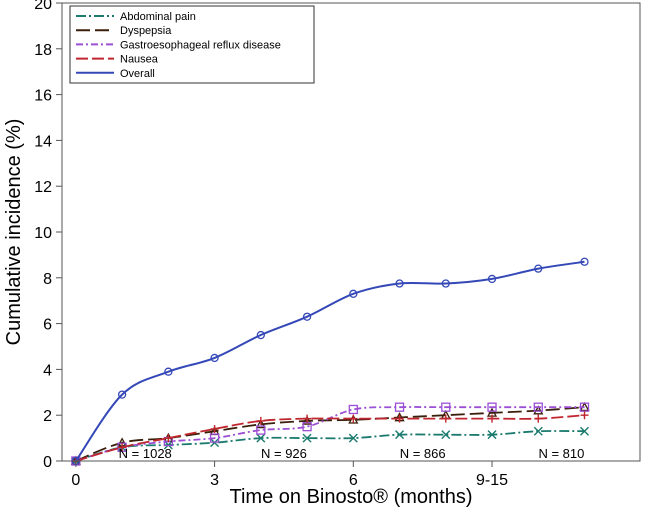 Image resolution: width=671 pixels, height=513 pixels. What do you see at coordinates (139, 60) in the screenshot?
I see `legend-label: Nausea` at bounding box center [139, 60].